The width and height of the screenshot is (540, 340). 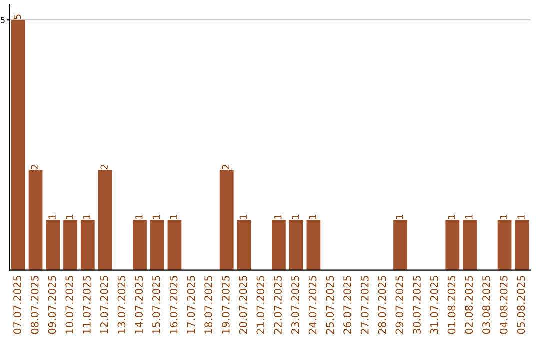 I want to click on x-tick-label: 12.07.2025, so click(x=104, y=305).